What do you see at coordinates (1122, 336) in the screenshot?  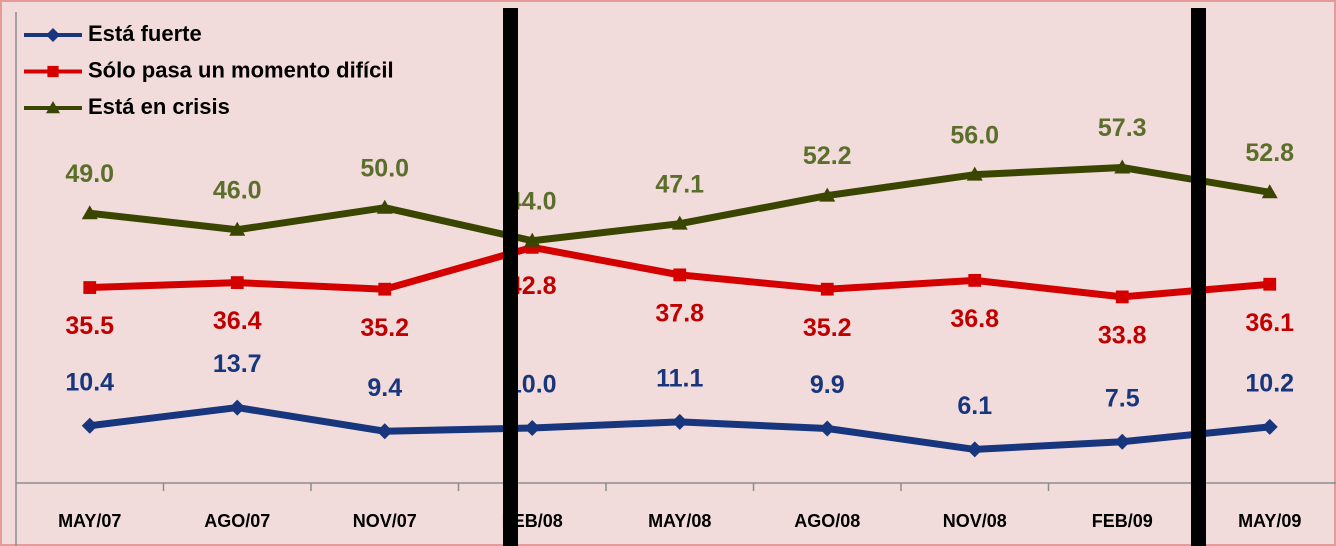 I see `data-label: 33.8` at bounding box center [1122, 336].